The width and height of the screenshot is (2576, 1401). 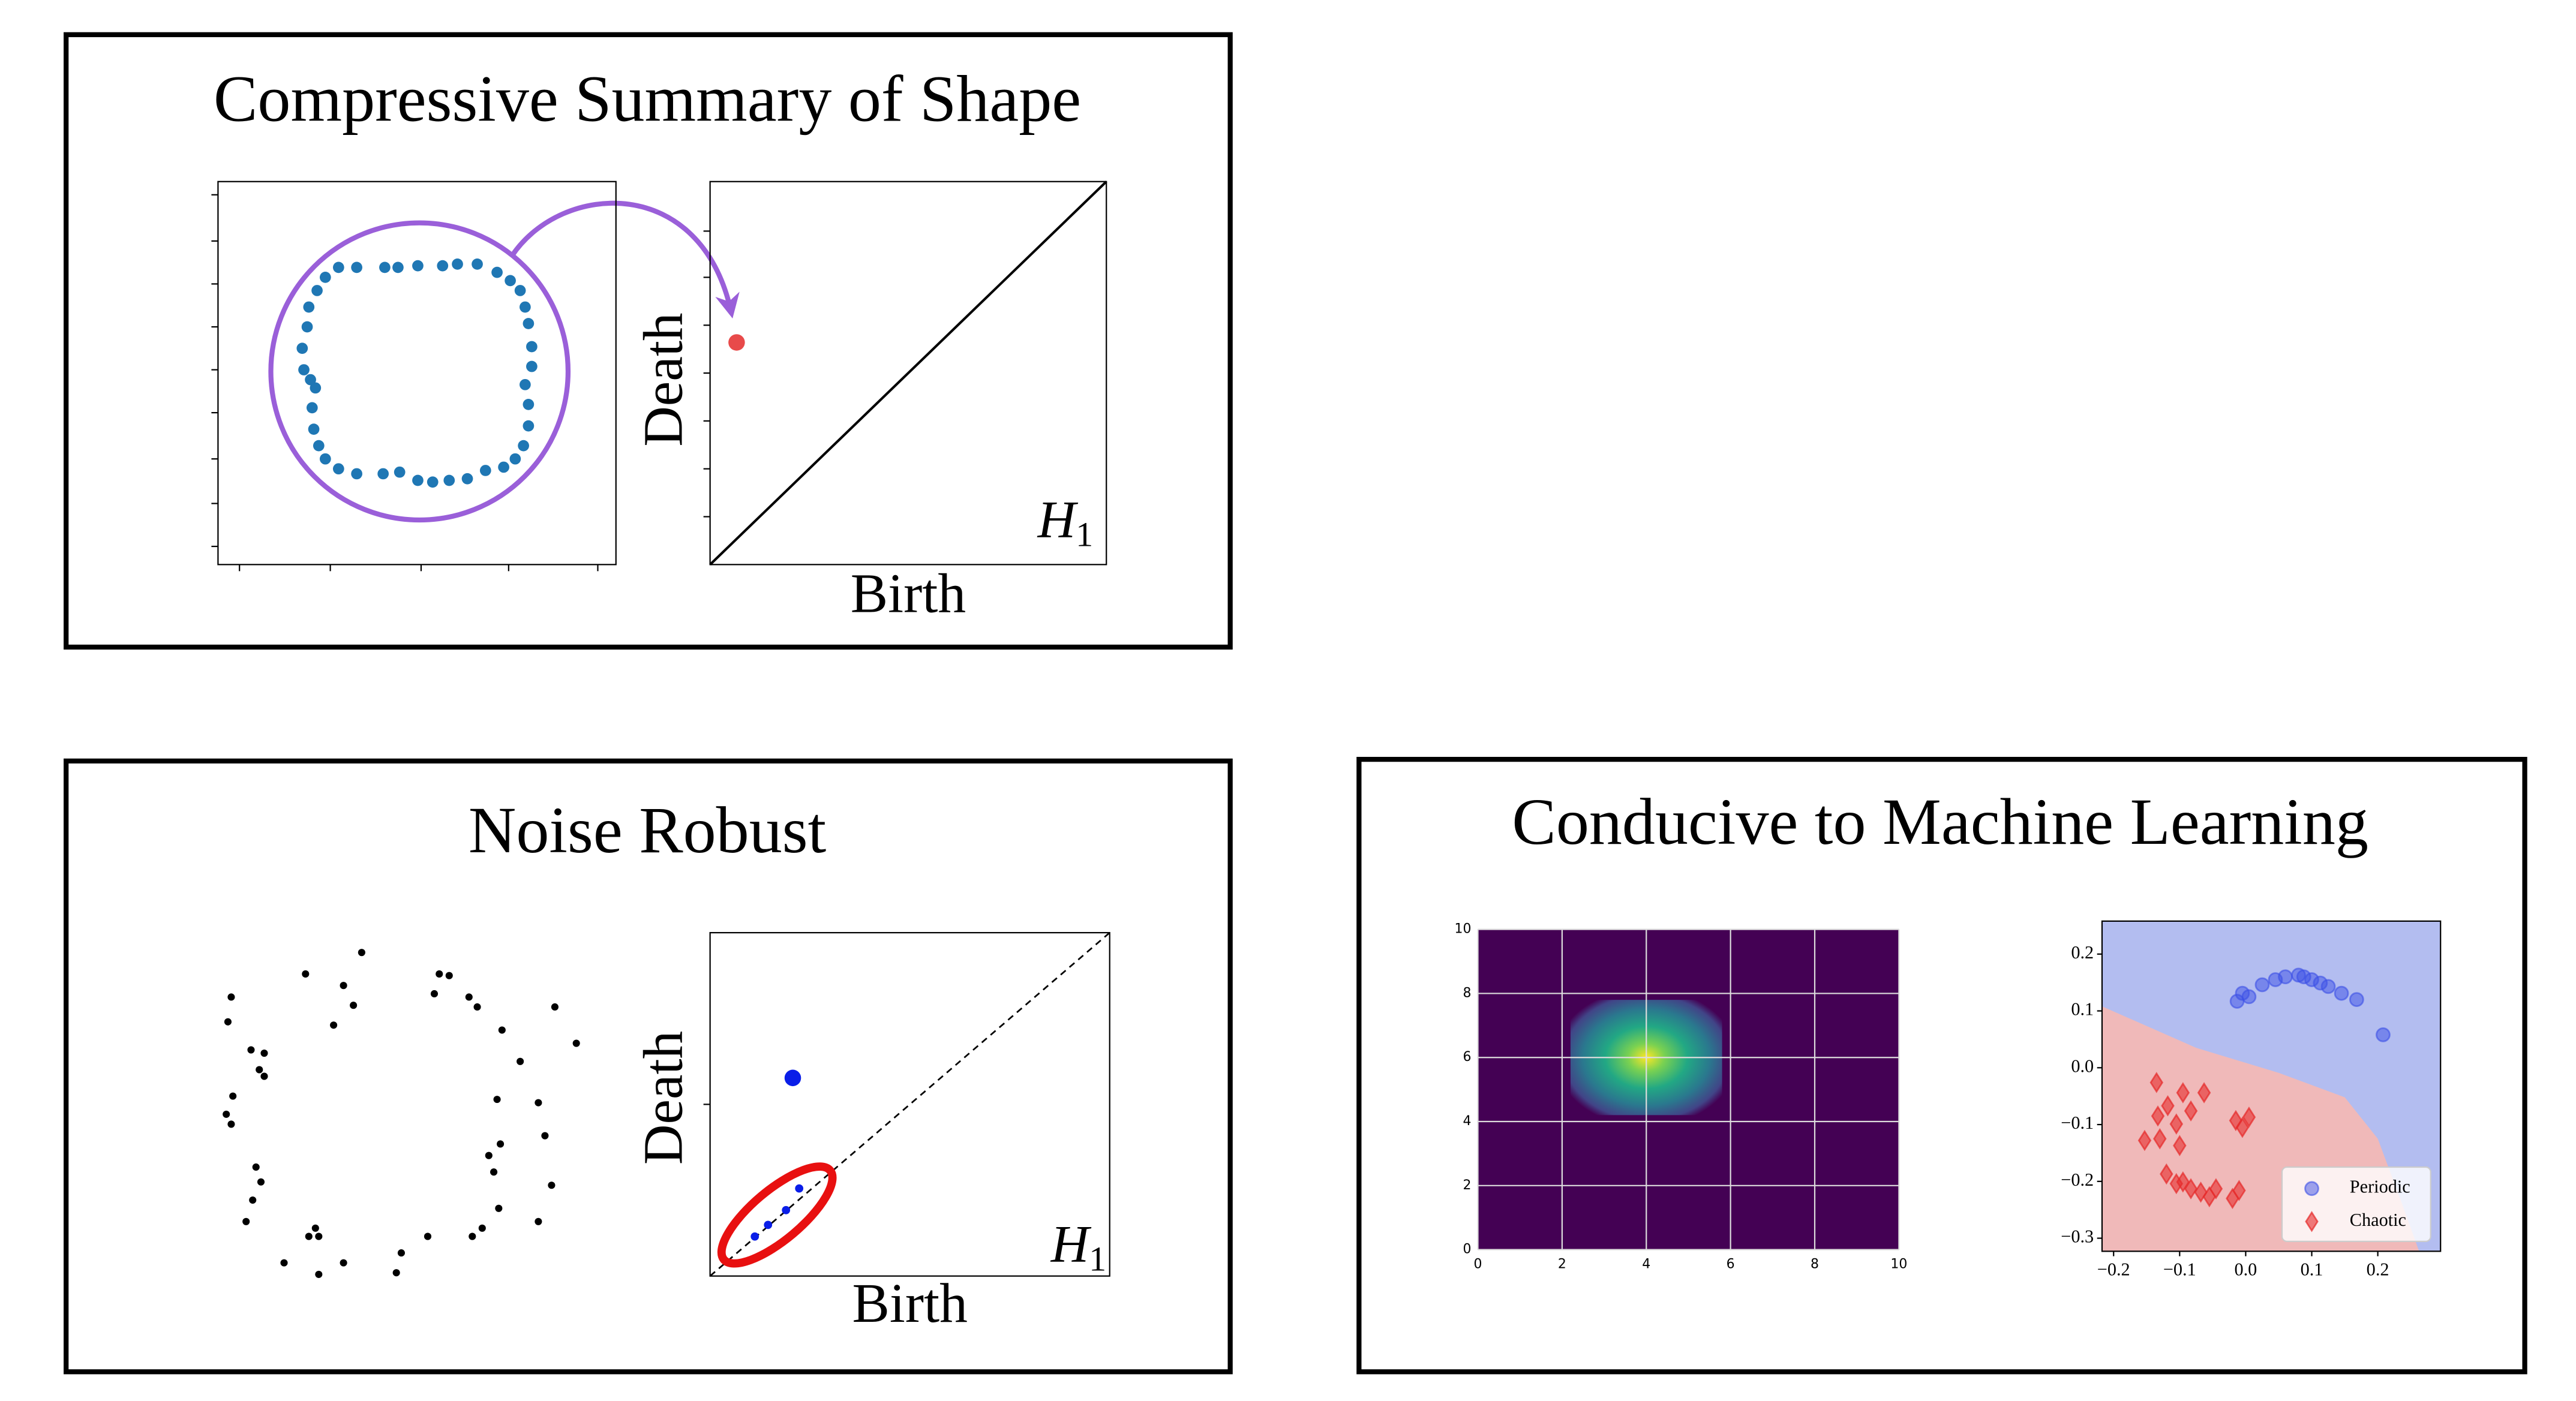 What do you see at coordinates (777, 1215) in the screenshot?
I see `noise-highlight` at bounding box center [777, 1215].